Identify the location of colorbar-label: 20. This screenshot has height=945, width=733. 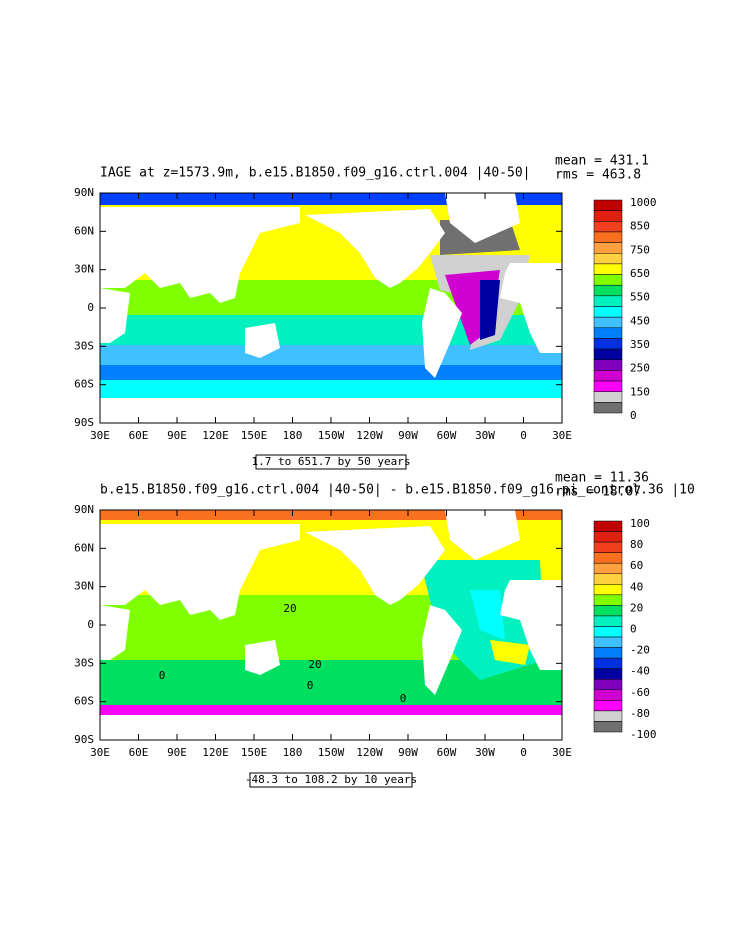
(636, 607).